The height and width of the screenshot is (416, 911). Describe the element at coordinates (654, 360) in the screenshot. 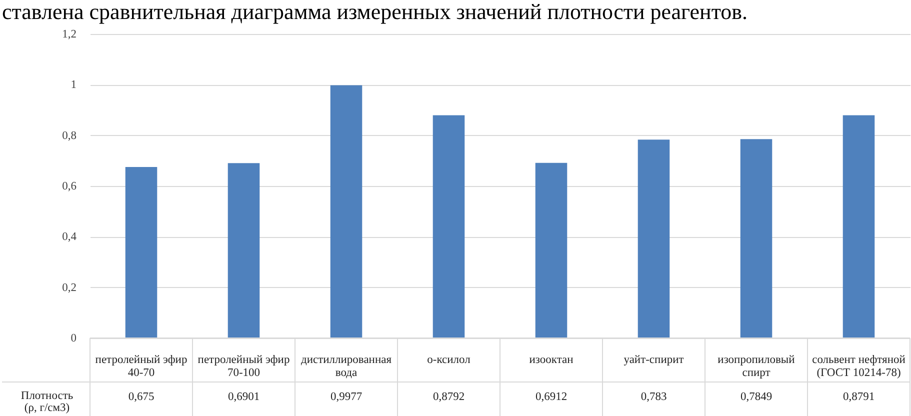

I see `x-tick-label: уайт-спирит` at that location.